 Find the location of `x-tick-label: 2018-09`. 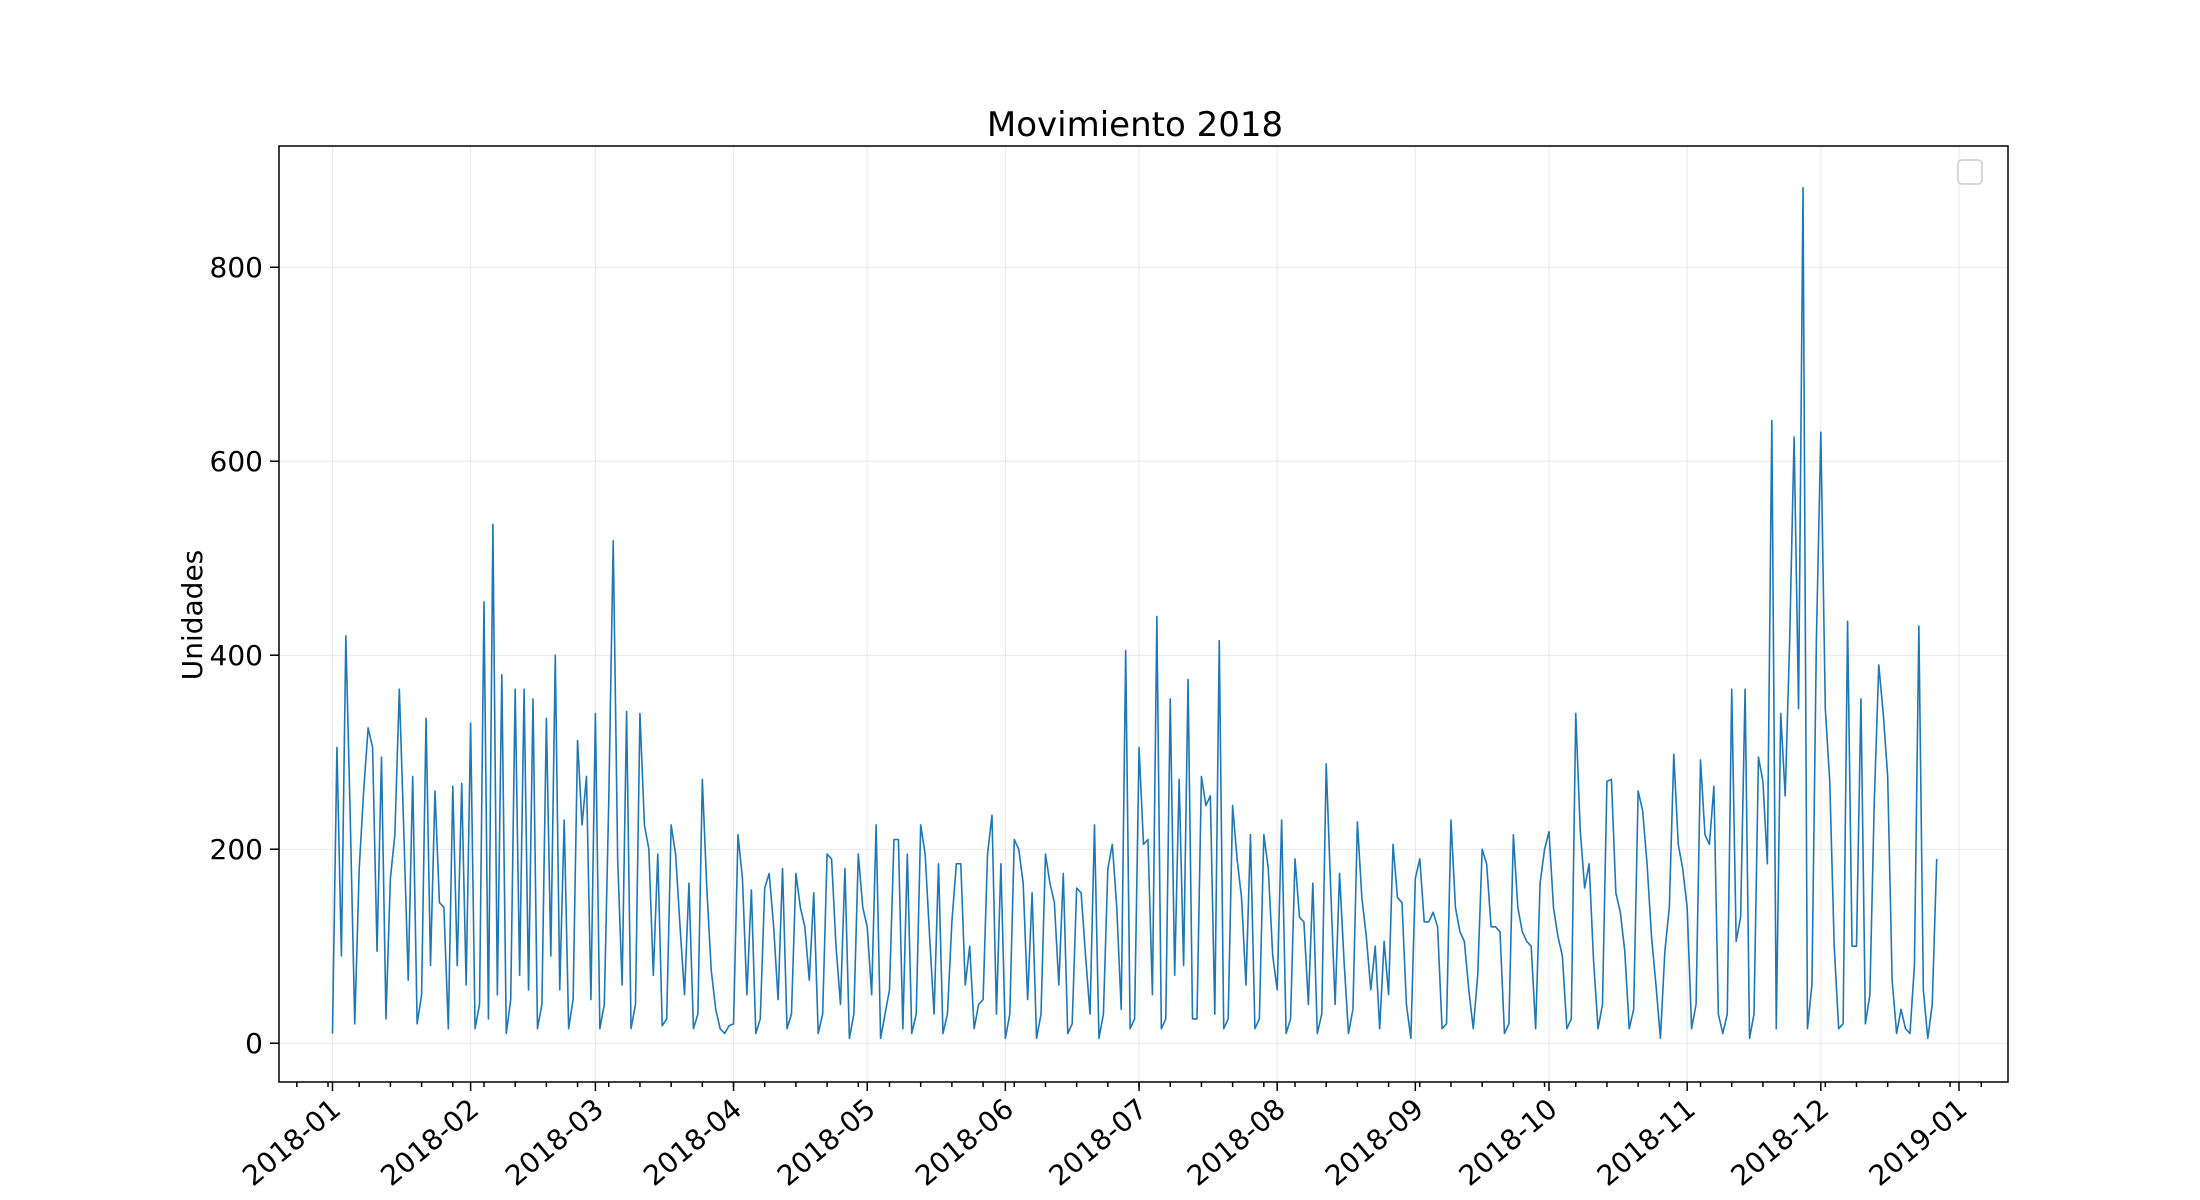

x-tick-label: 2018-09 is located at coordinates (1374, 1142).